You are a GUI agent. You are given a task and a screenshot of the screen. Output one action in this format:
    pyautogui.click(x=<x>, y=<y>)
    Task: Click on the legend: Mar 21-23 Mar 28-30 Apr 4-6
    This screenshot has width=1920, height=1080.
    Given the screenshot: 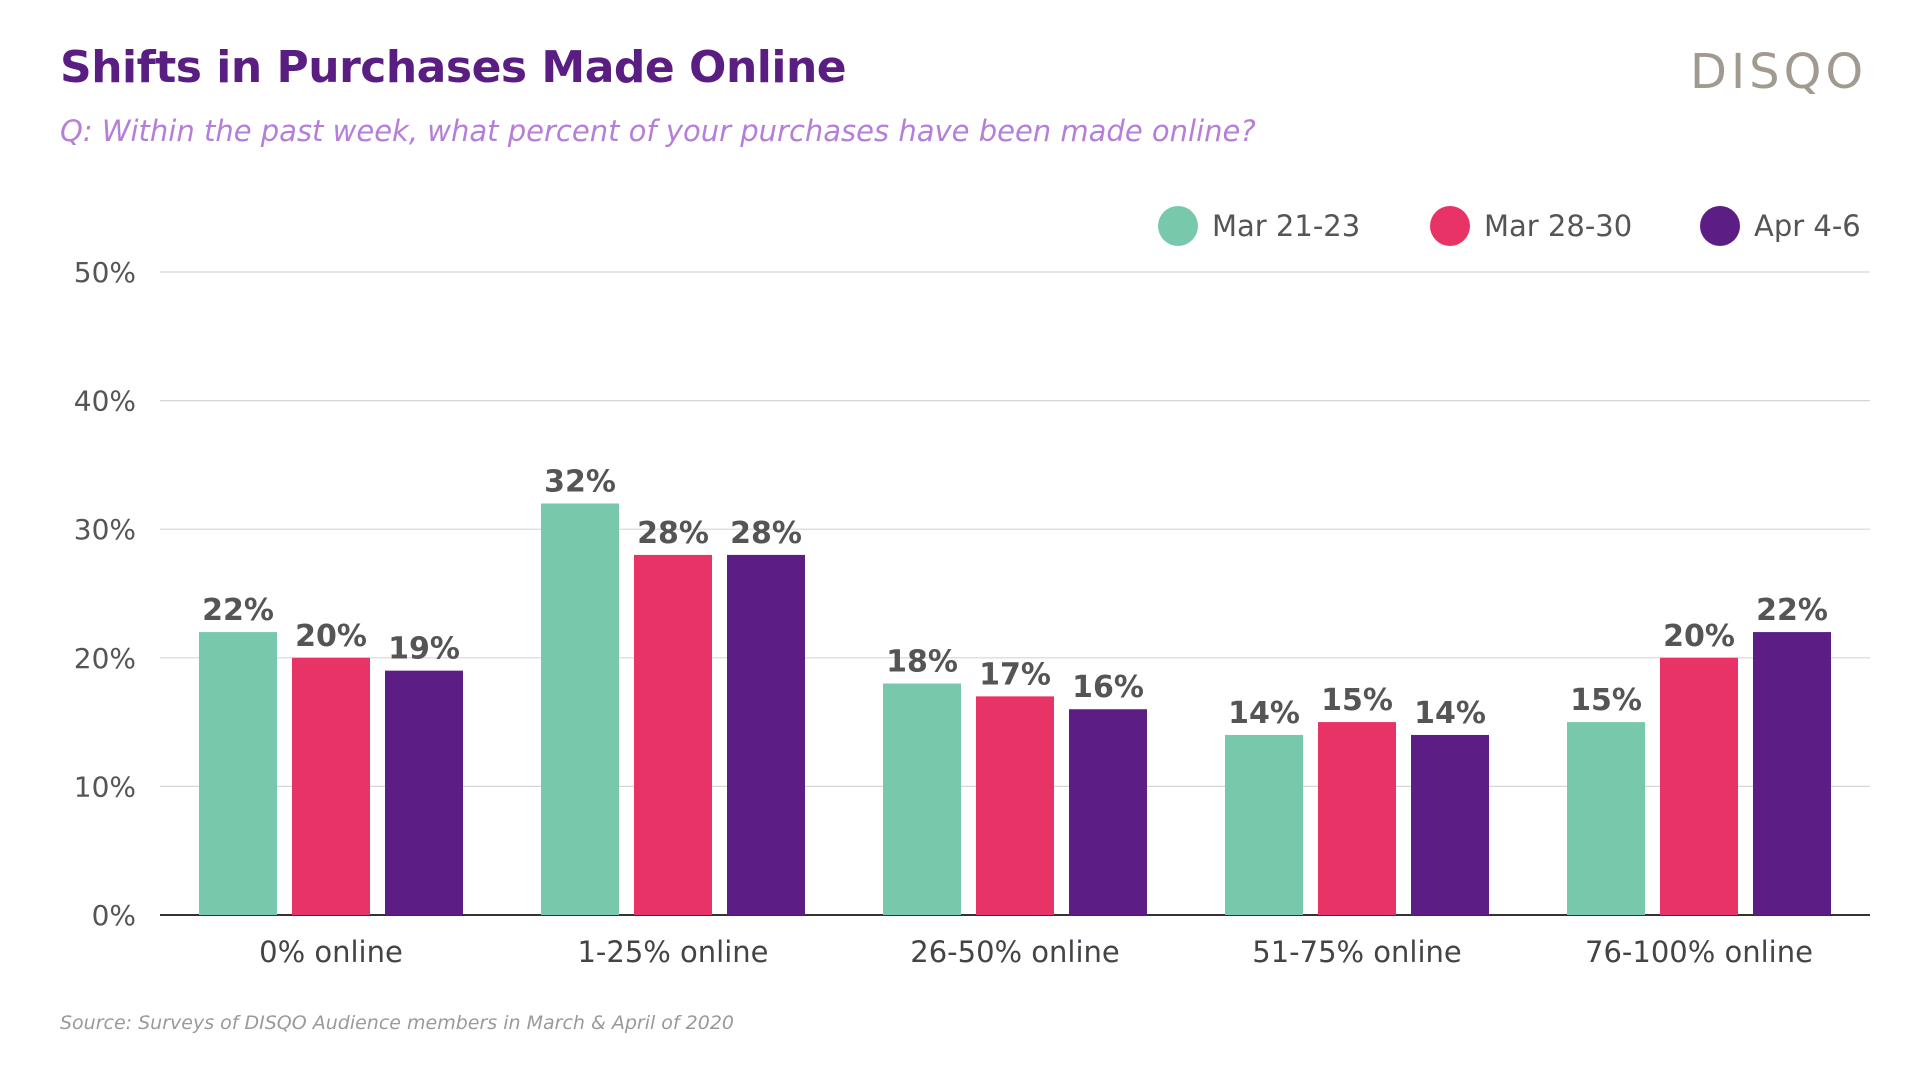 What is the action you would take?
    pyautogui.click(x=1509, y=226)
    